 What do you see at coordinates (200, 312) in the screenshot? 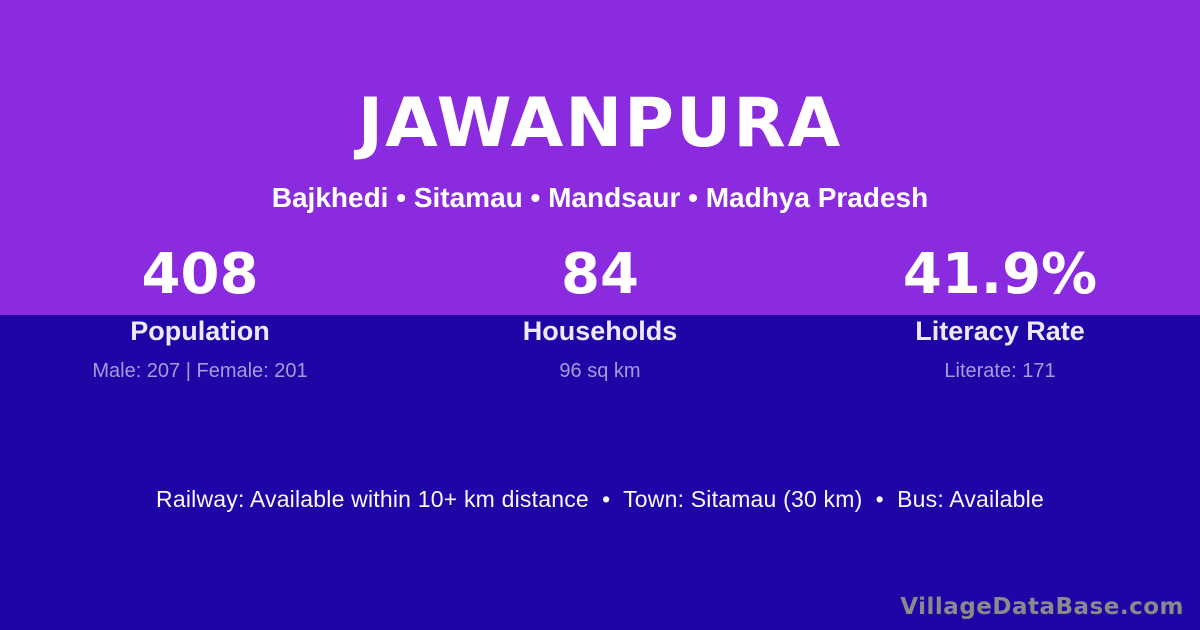
I see `stat-population: 408 Population Male: 207 | Female: 201` at bounding box center [200, 312].